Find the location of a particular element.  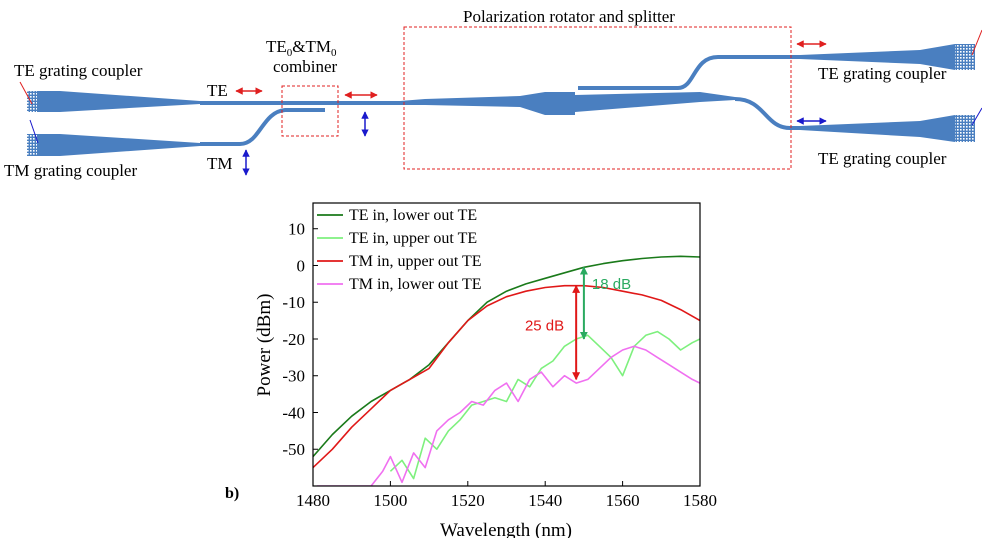

tm-waveguide-bend is located at coordinates (262, 127).